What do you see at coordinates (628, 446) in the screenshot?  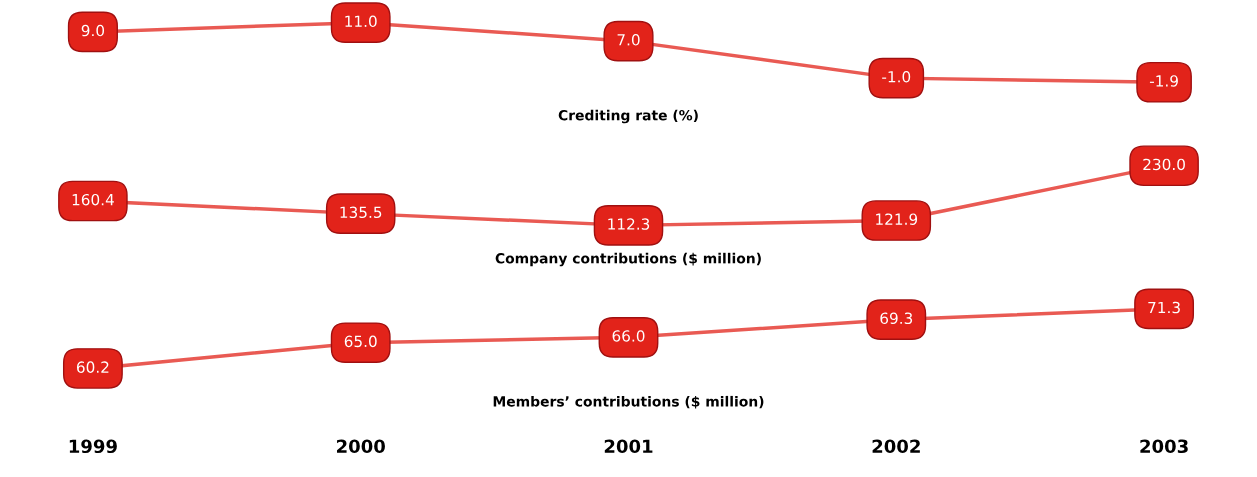 I see `x-tick-label: 2001` at bounding box center [628, 446].